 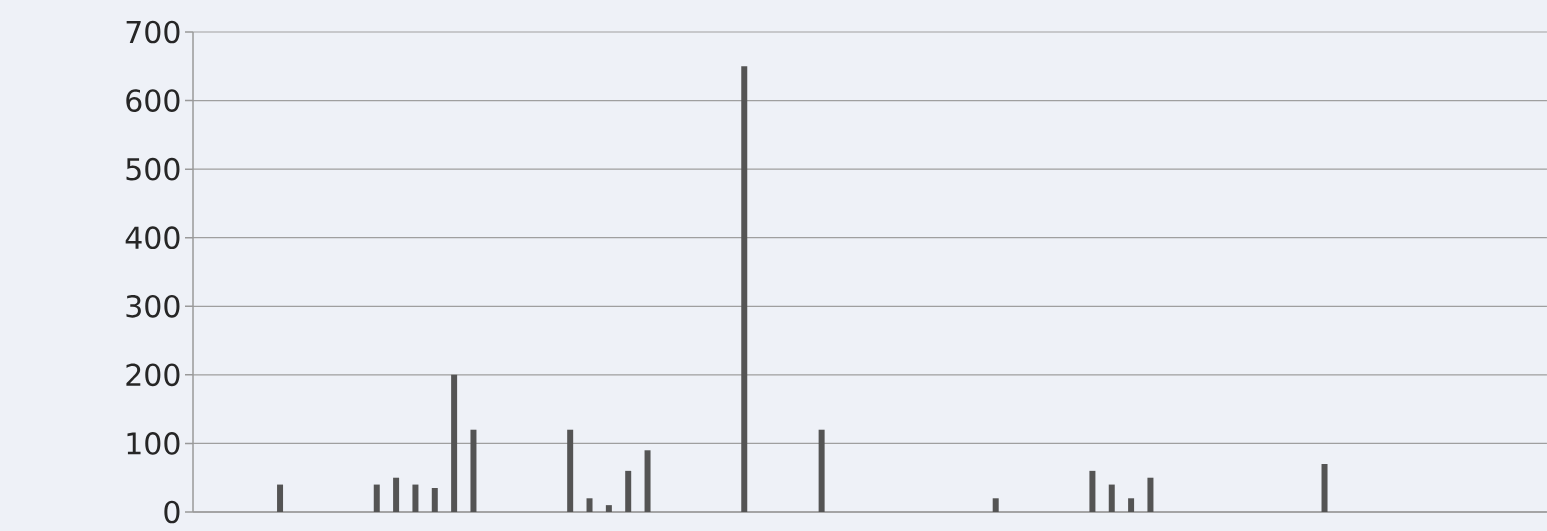 I want to click on y-tick-label: 600, so click(x=153, y=100).